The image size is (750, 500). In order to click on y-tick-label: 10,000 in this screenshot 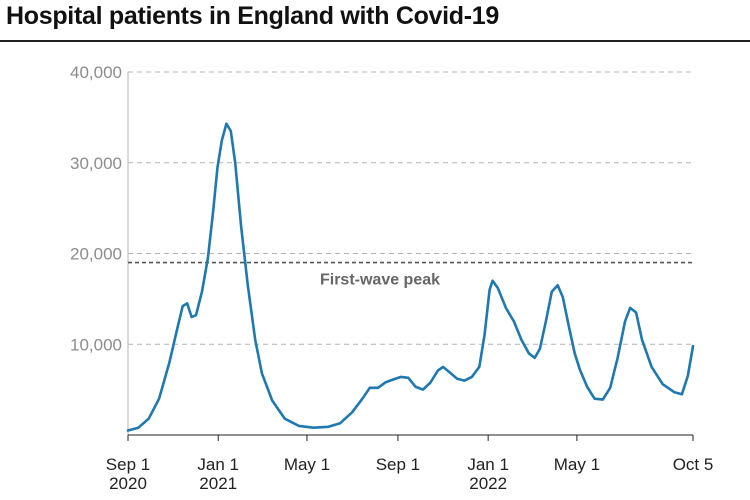, I will do `click(96, 344)`.